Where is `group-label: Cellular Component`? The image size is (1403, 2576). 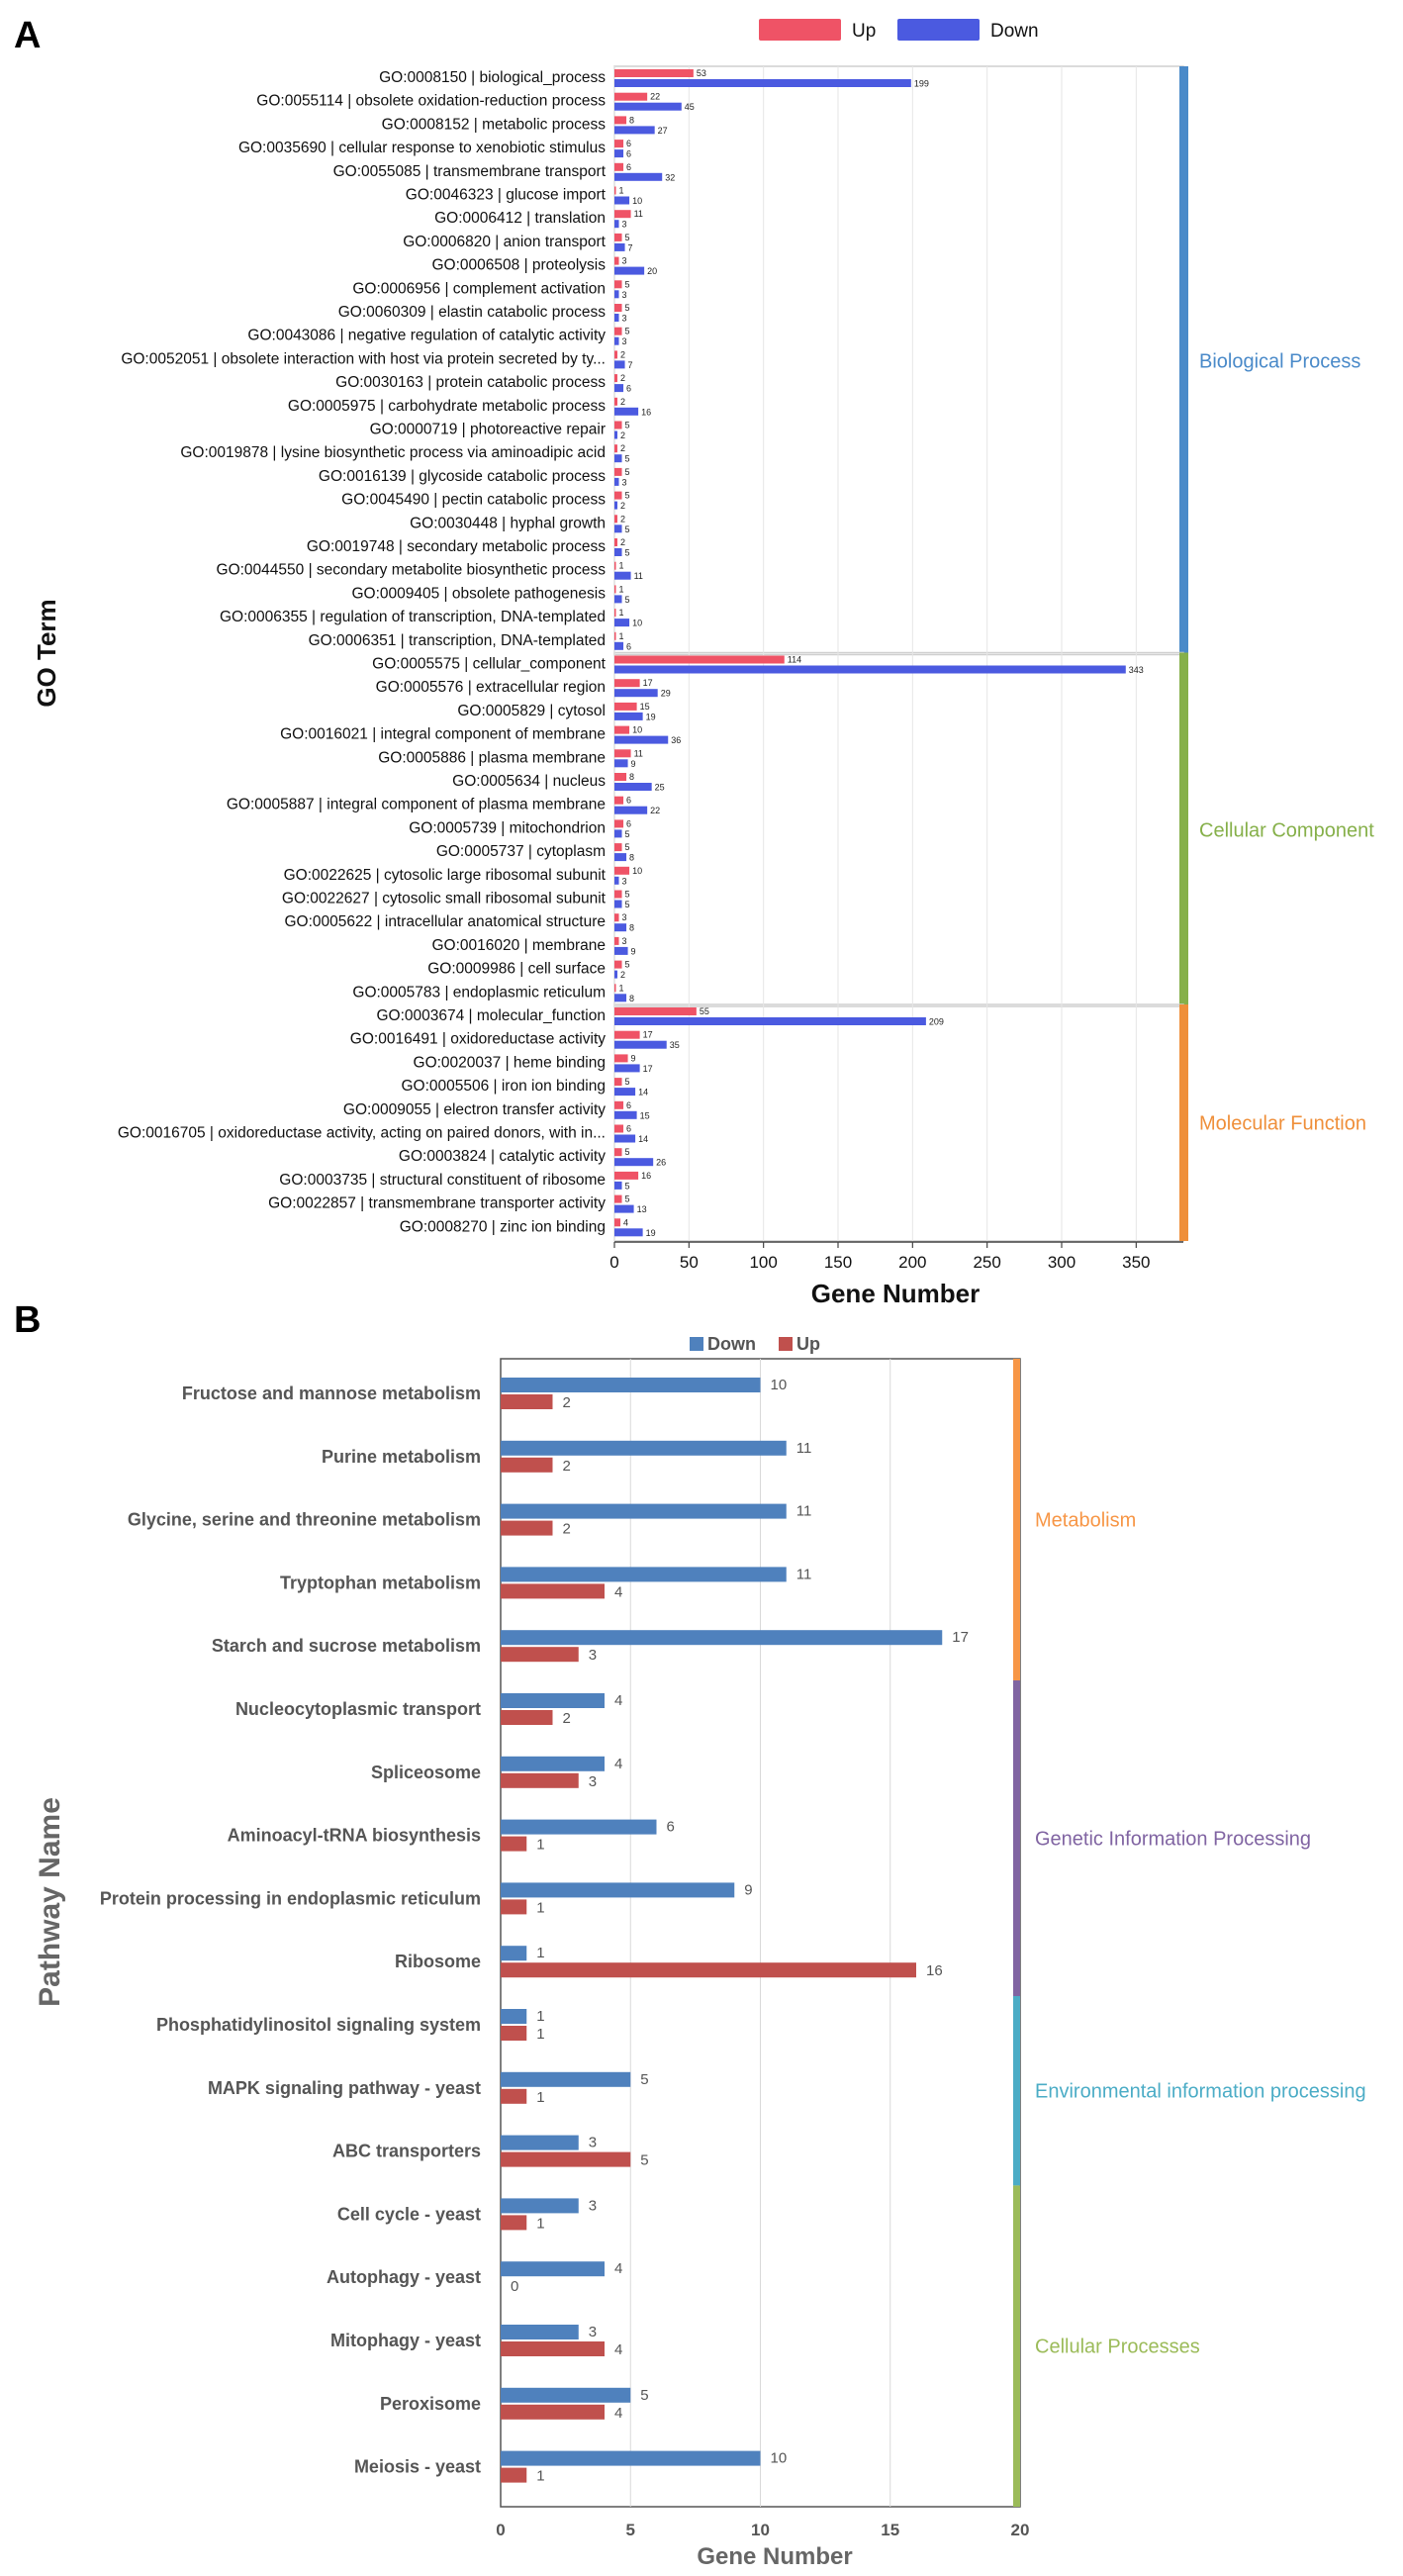 group-label: Cellular Component is located at coordinates (1286, 830).